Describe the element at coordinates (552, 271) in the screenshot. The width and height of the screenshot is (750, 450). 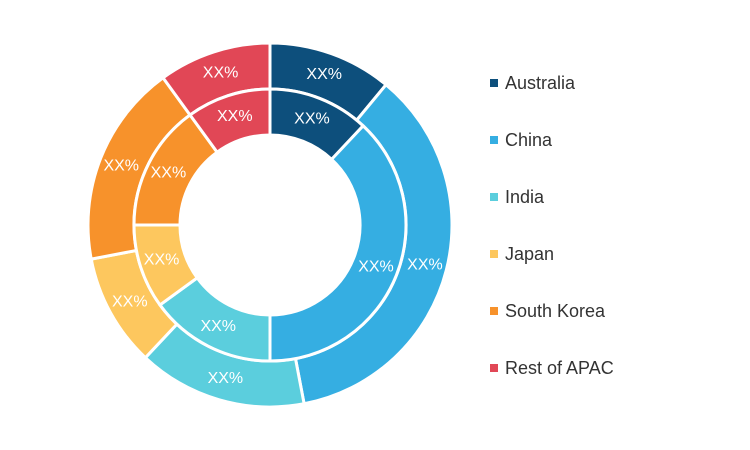
I see `legend-item-japan: Japan` at that location.